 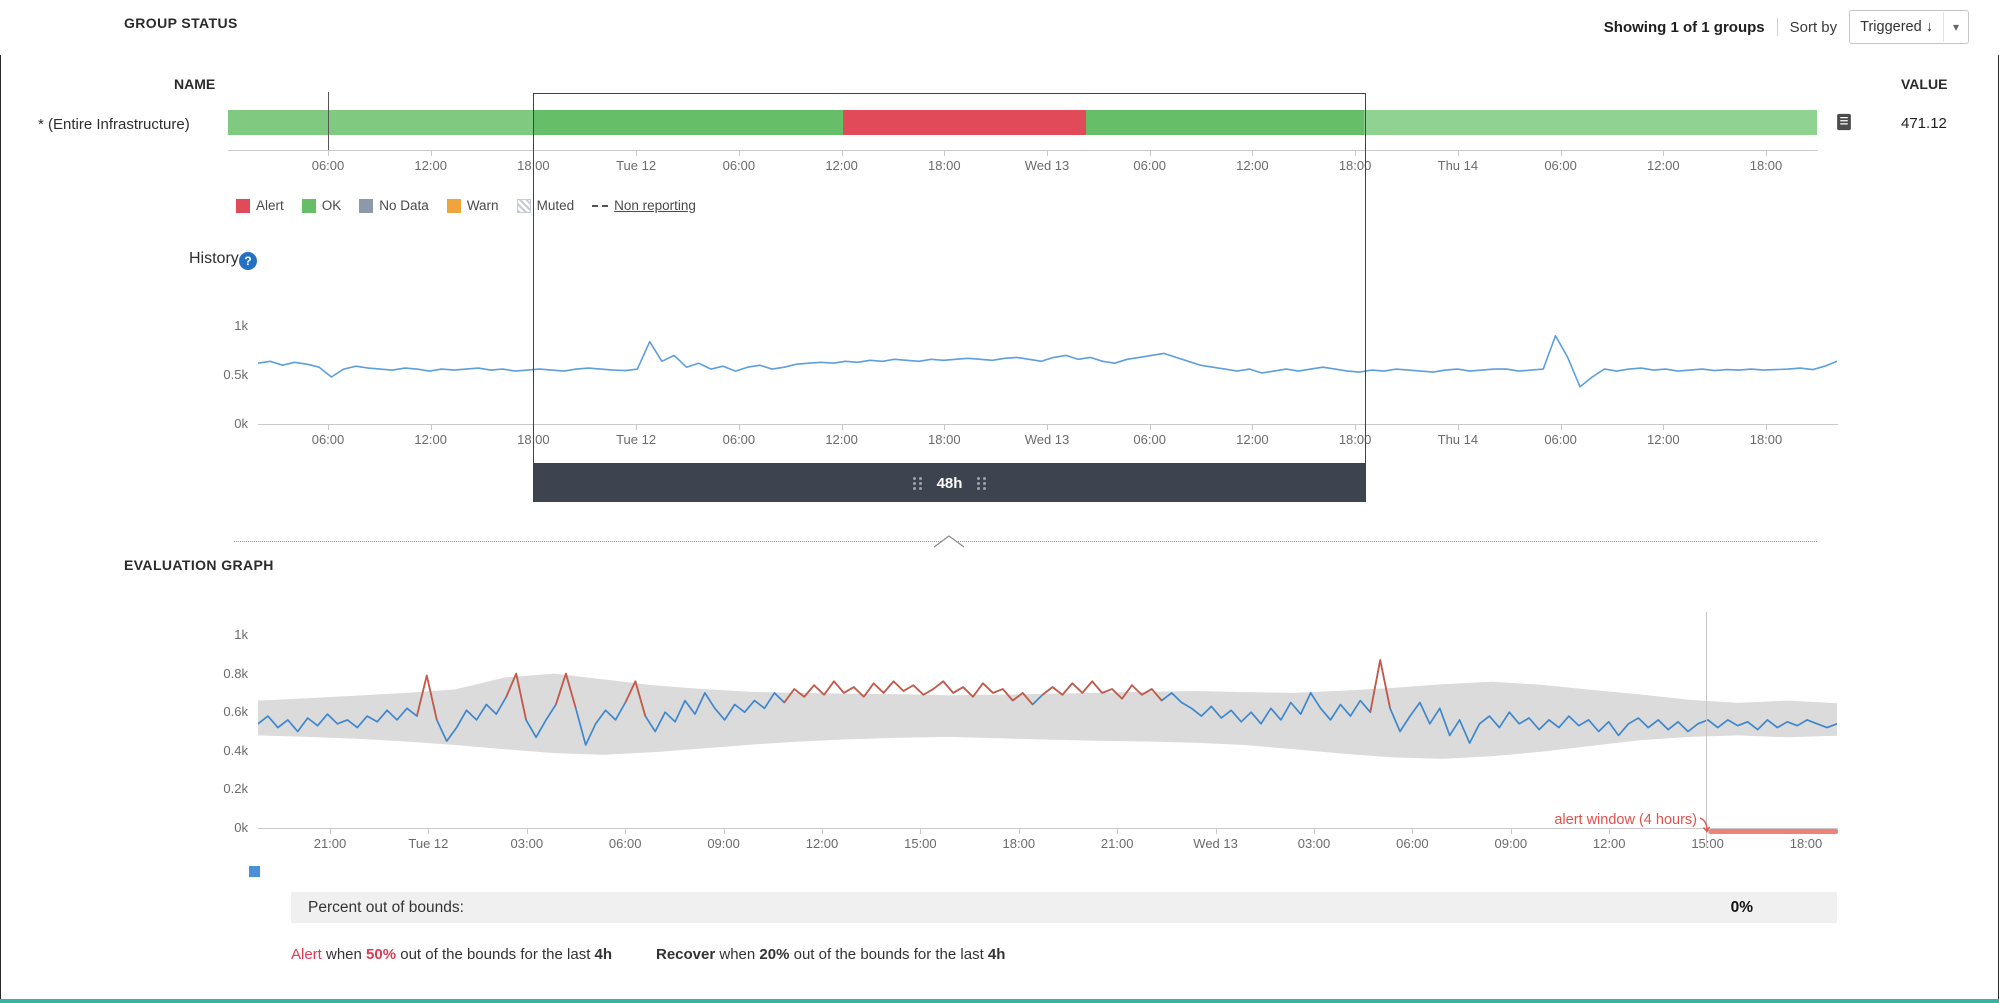 I want to click on alert-window-arrow-icon, so click(x=1705, y=825).